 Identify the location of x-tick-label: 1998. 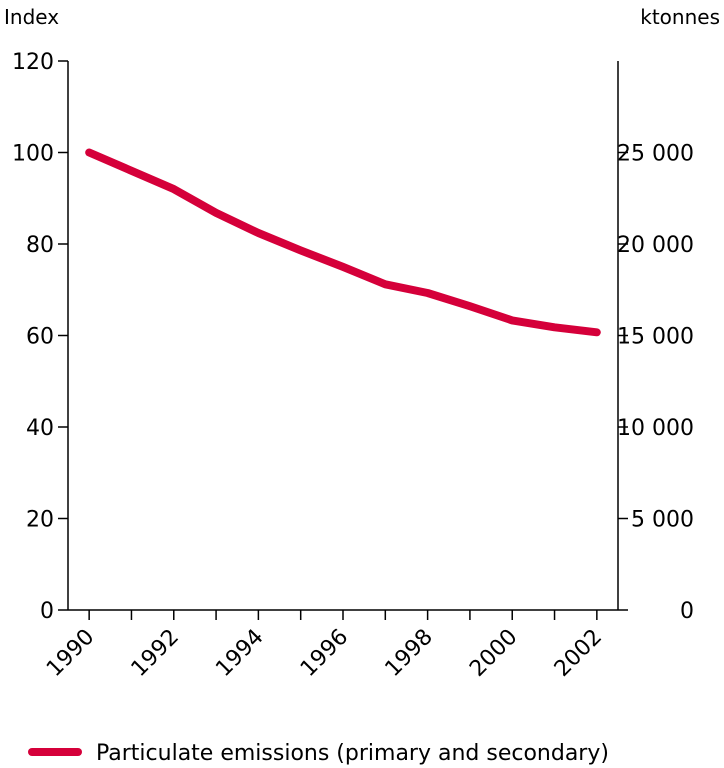
(409, 653).